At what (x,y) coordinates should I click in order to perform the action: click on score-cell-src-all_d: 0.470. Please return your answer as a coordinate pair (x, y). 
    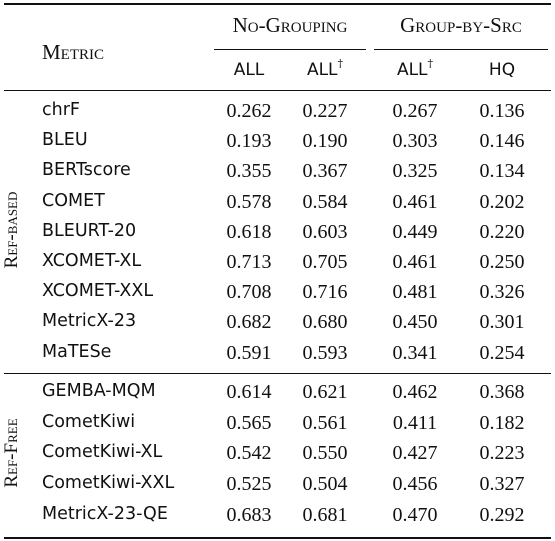
    Looking at the image, I should click on (415, 514).